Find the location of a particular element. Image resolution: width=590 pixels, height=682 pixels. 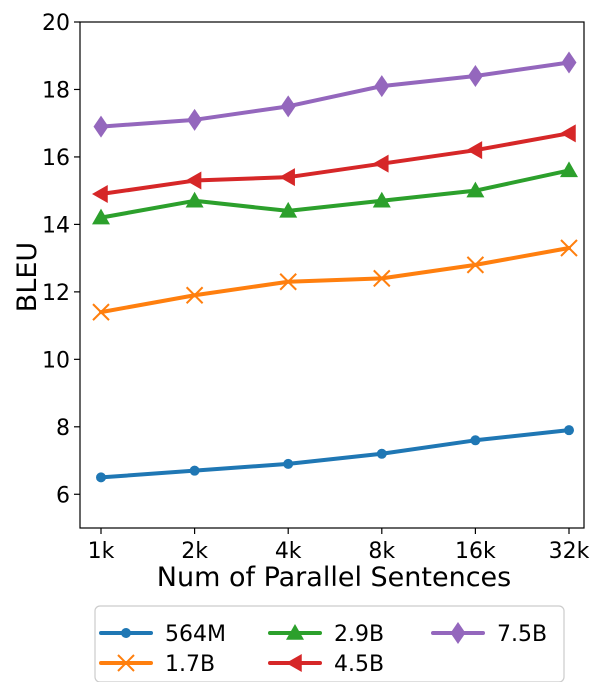

series-4-5b is located at coordinates (334, 164).